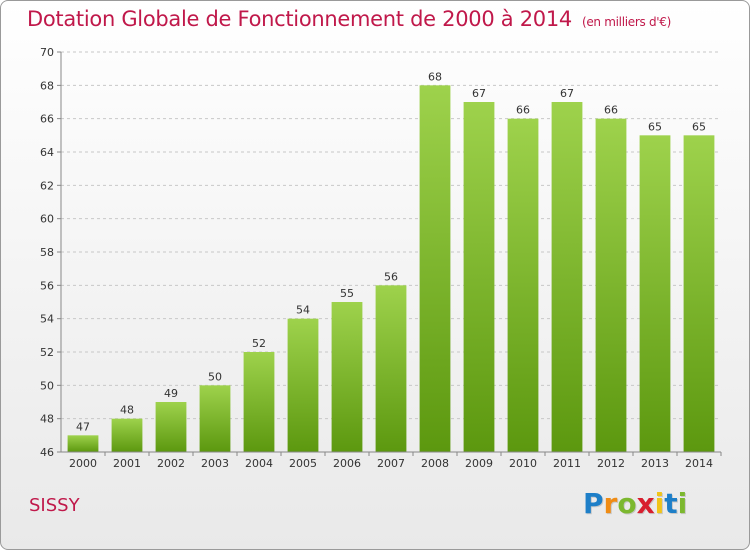 The width and height of the screenshot is (750, 550). What do you see at coordinates (611, 463) in the screenshot?
I see `x-tick-label: 2012` at bounding box center [611, 463].